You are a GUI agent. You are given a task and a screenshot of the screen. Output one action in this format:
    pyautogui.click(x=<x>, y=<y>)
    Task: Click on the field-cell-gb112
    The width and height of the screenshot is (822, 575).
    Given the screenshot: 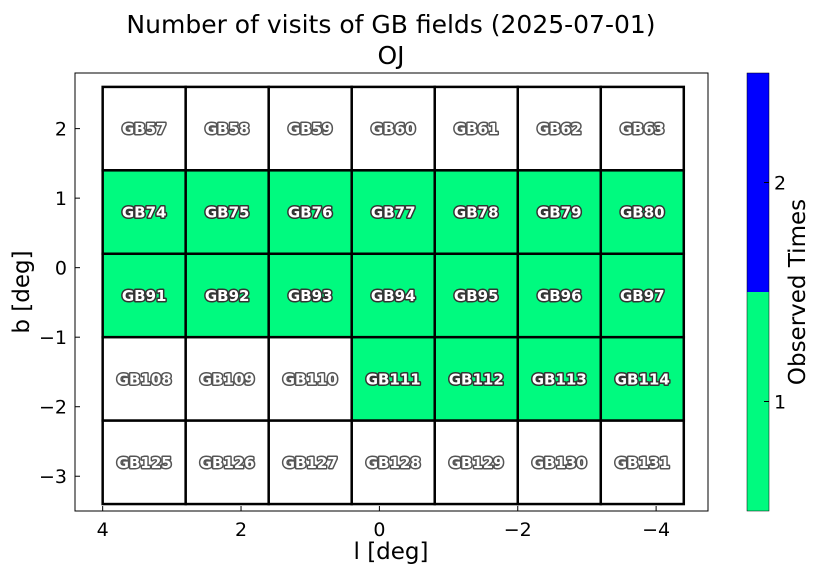 What is the action you would take?
    pyautogui.click(x=476, y=378)
    